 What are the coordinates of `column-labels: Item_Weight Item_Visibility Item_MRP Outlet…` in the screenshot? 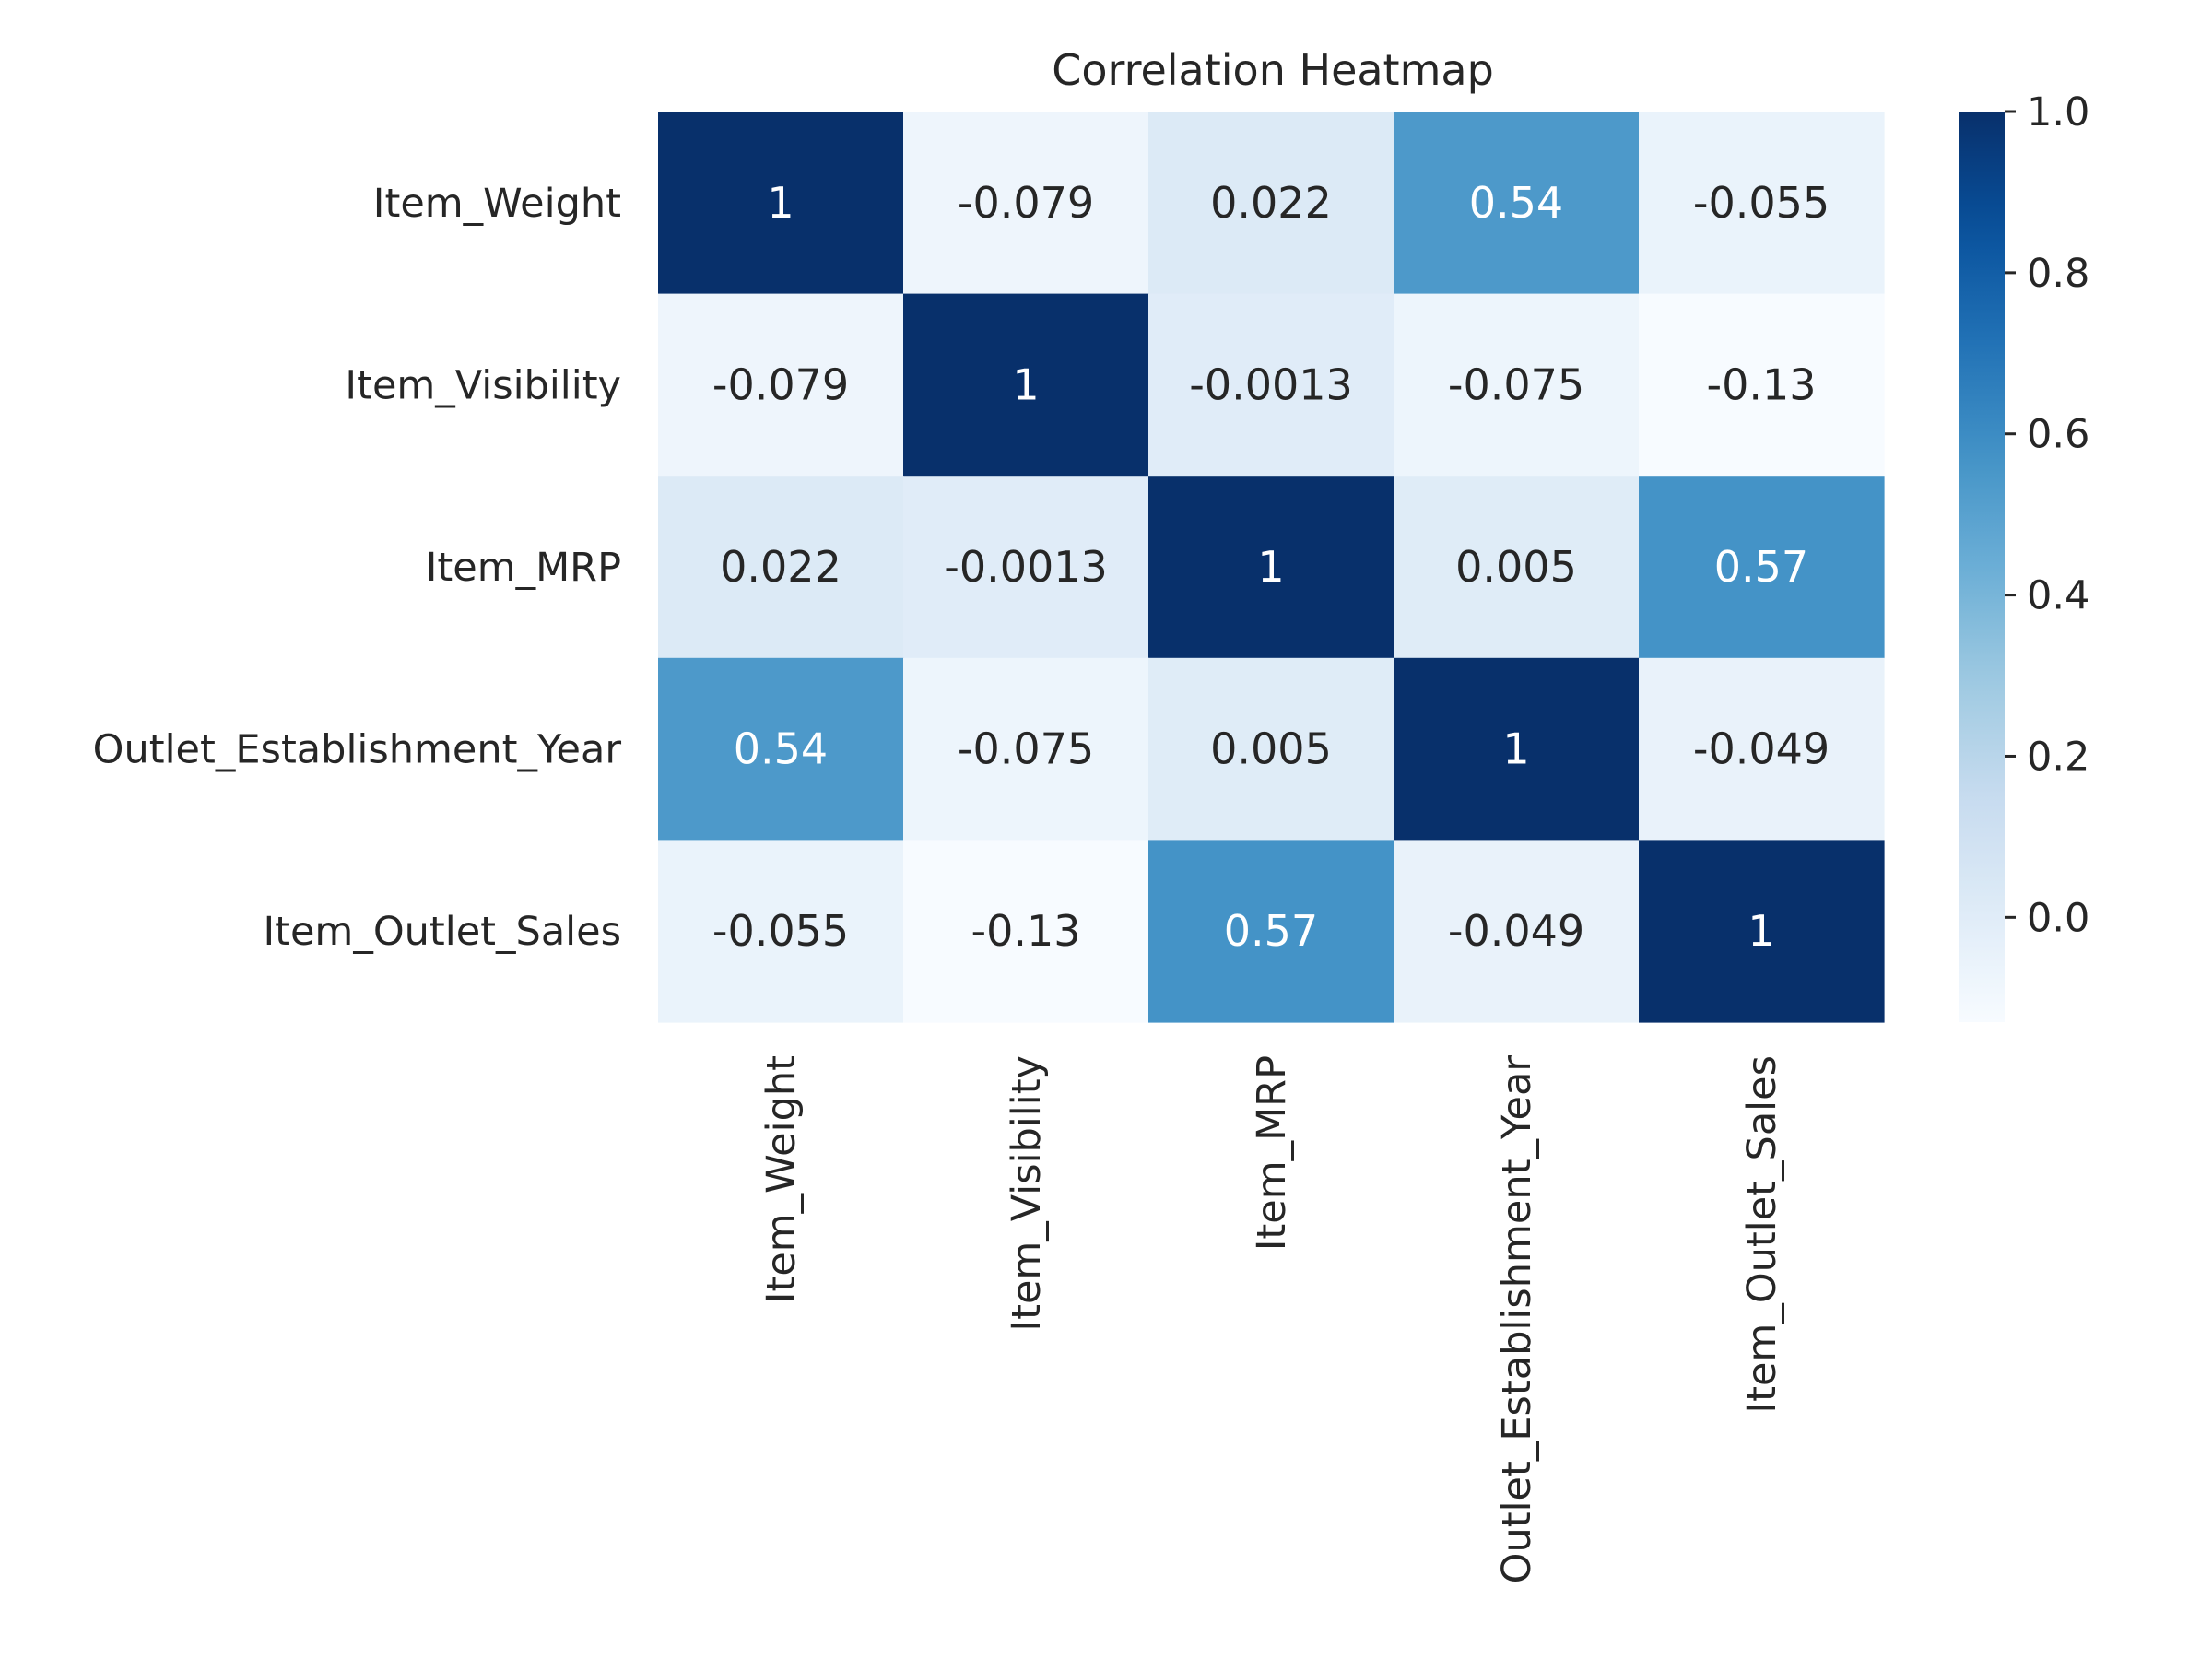 It's located at (1272, 1319).